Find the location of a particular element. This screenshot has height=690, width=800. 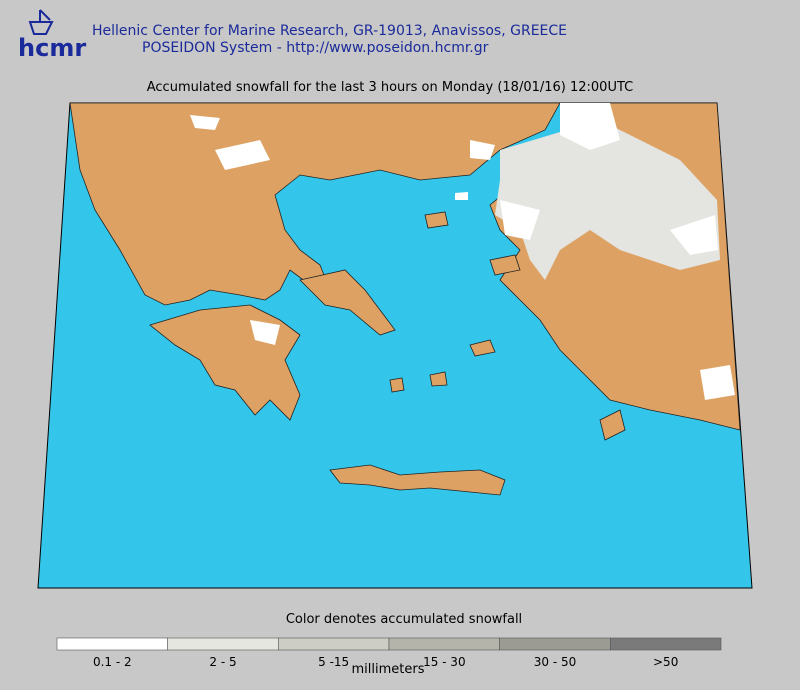

legend-label: 15 - 30 is located at coordinates (444, 662).